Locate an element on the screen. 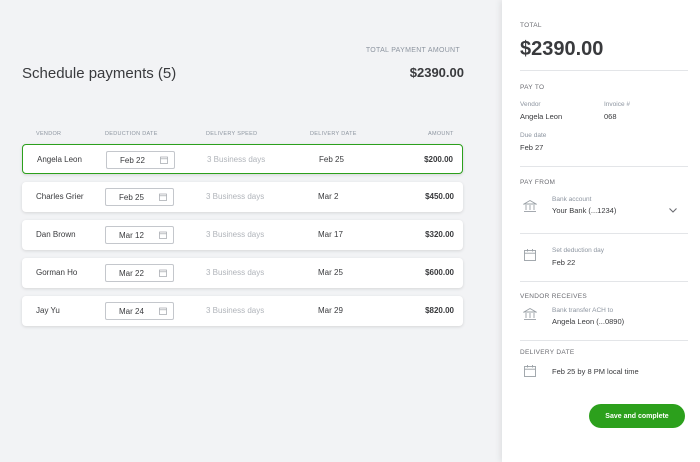 The width and height of the screenshot is (700, 462). pay-to-label: PAY TO is located at coordinates (532, 87).